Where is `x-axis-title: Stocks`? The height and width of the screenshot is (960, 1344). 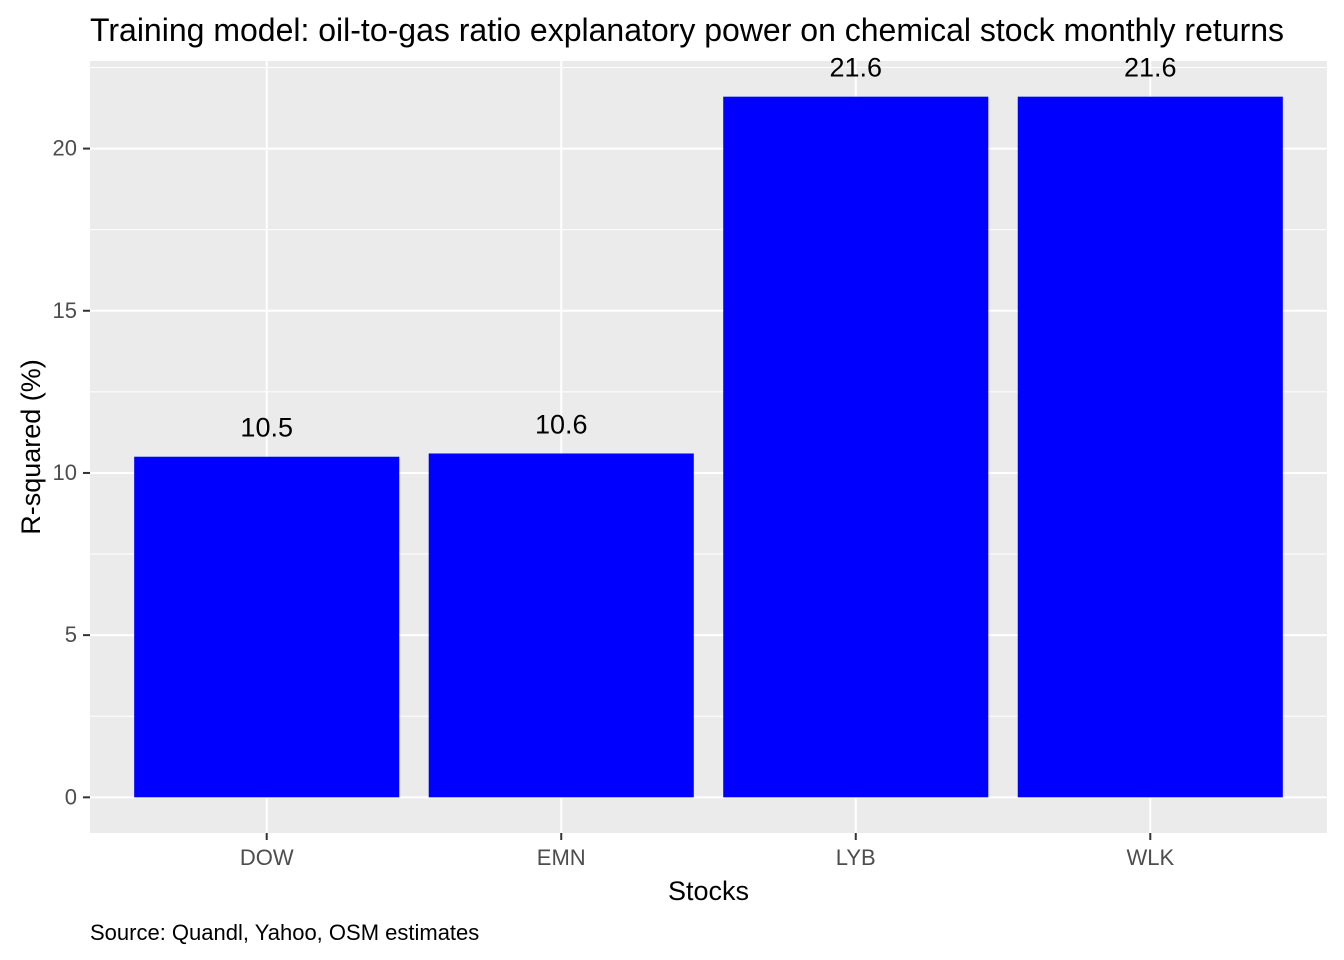 x-axis-title: Stocks is located at coordinates (708, 891).